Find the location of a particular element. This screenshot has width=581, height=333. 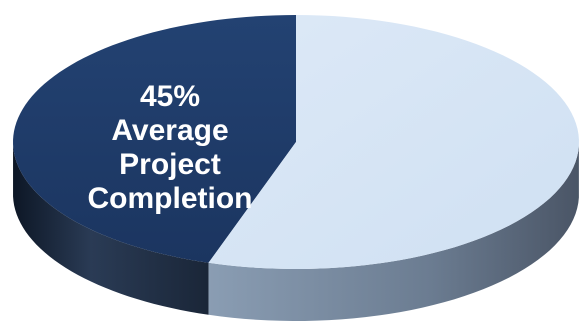

slice-label-percent: 45% is located at coordinates (170, 96).